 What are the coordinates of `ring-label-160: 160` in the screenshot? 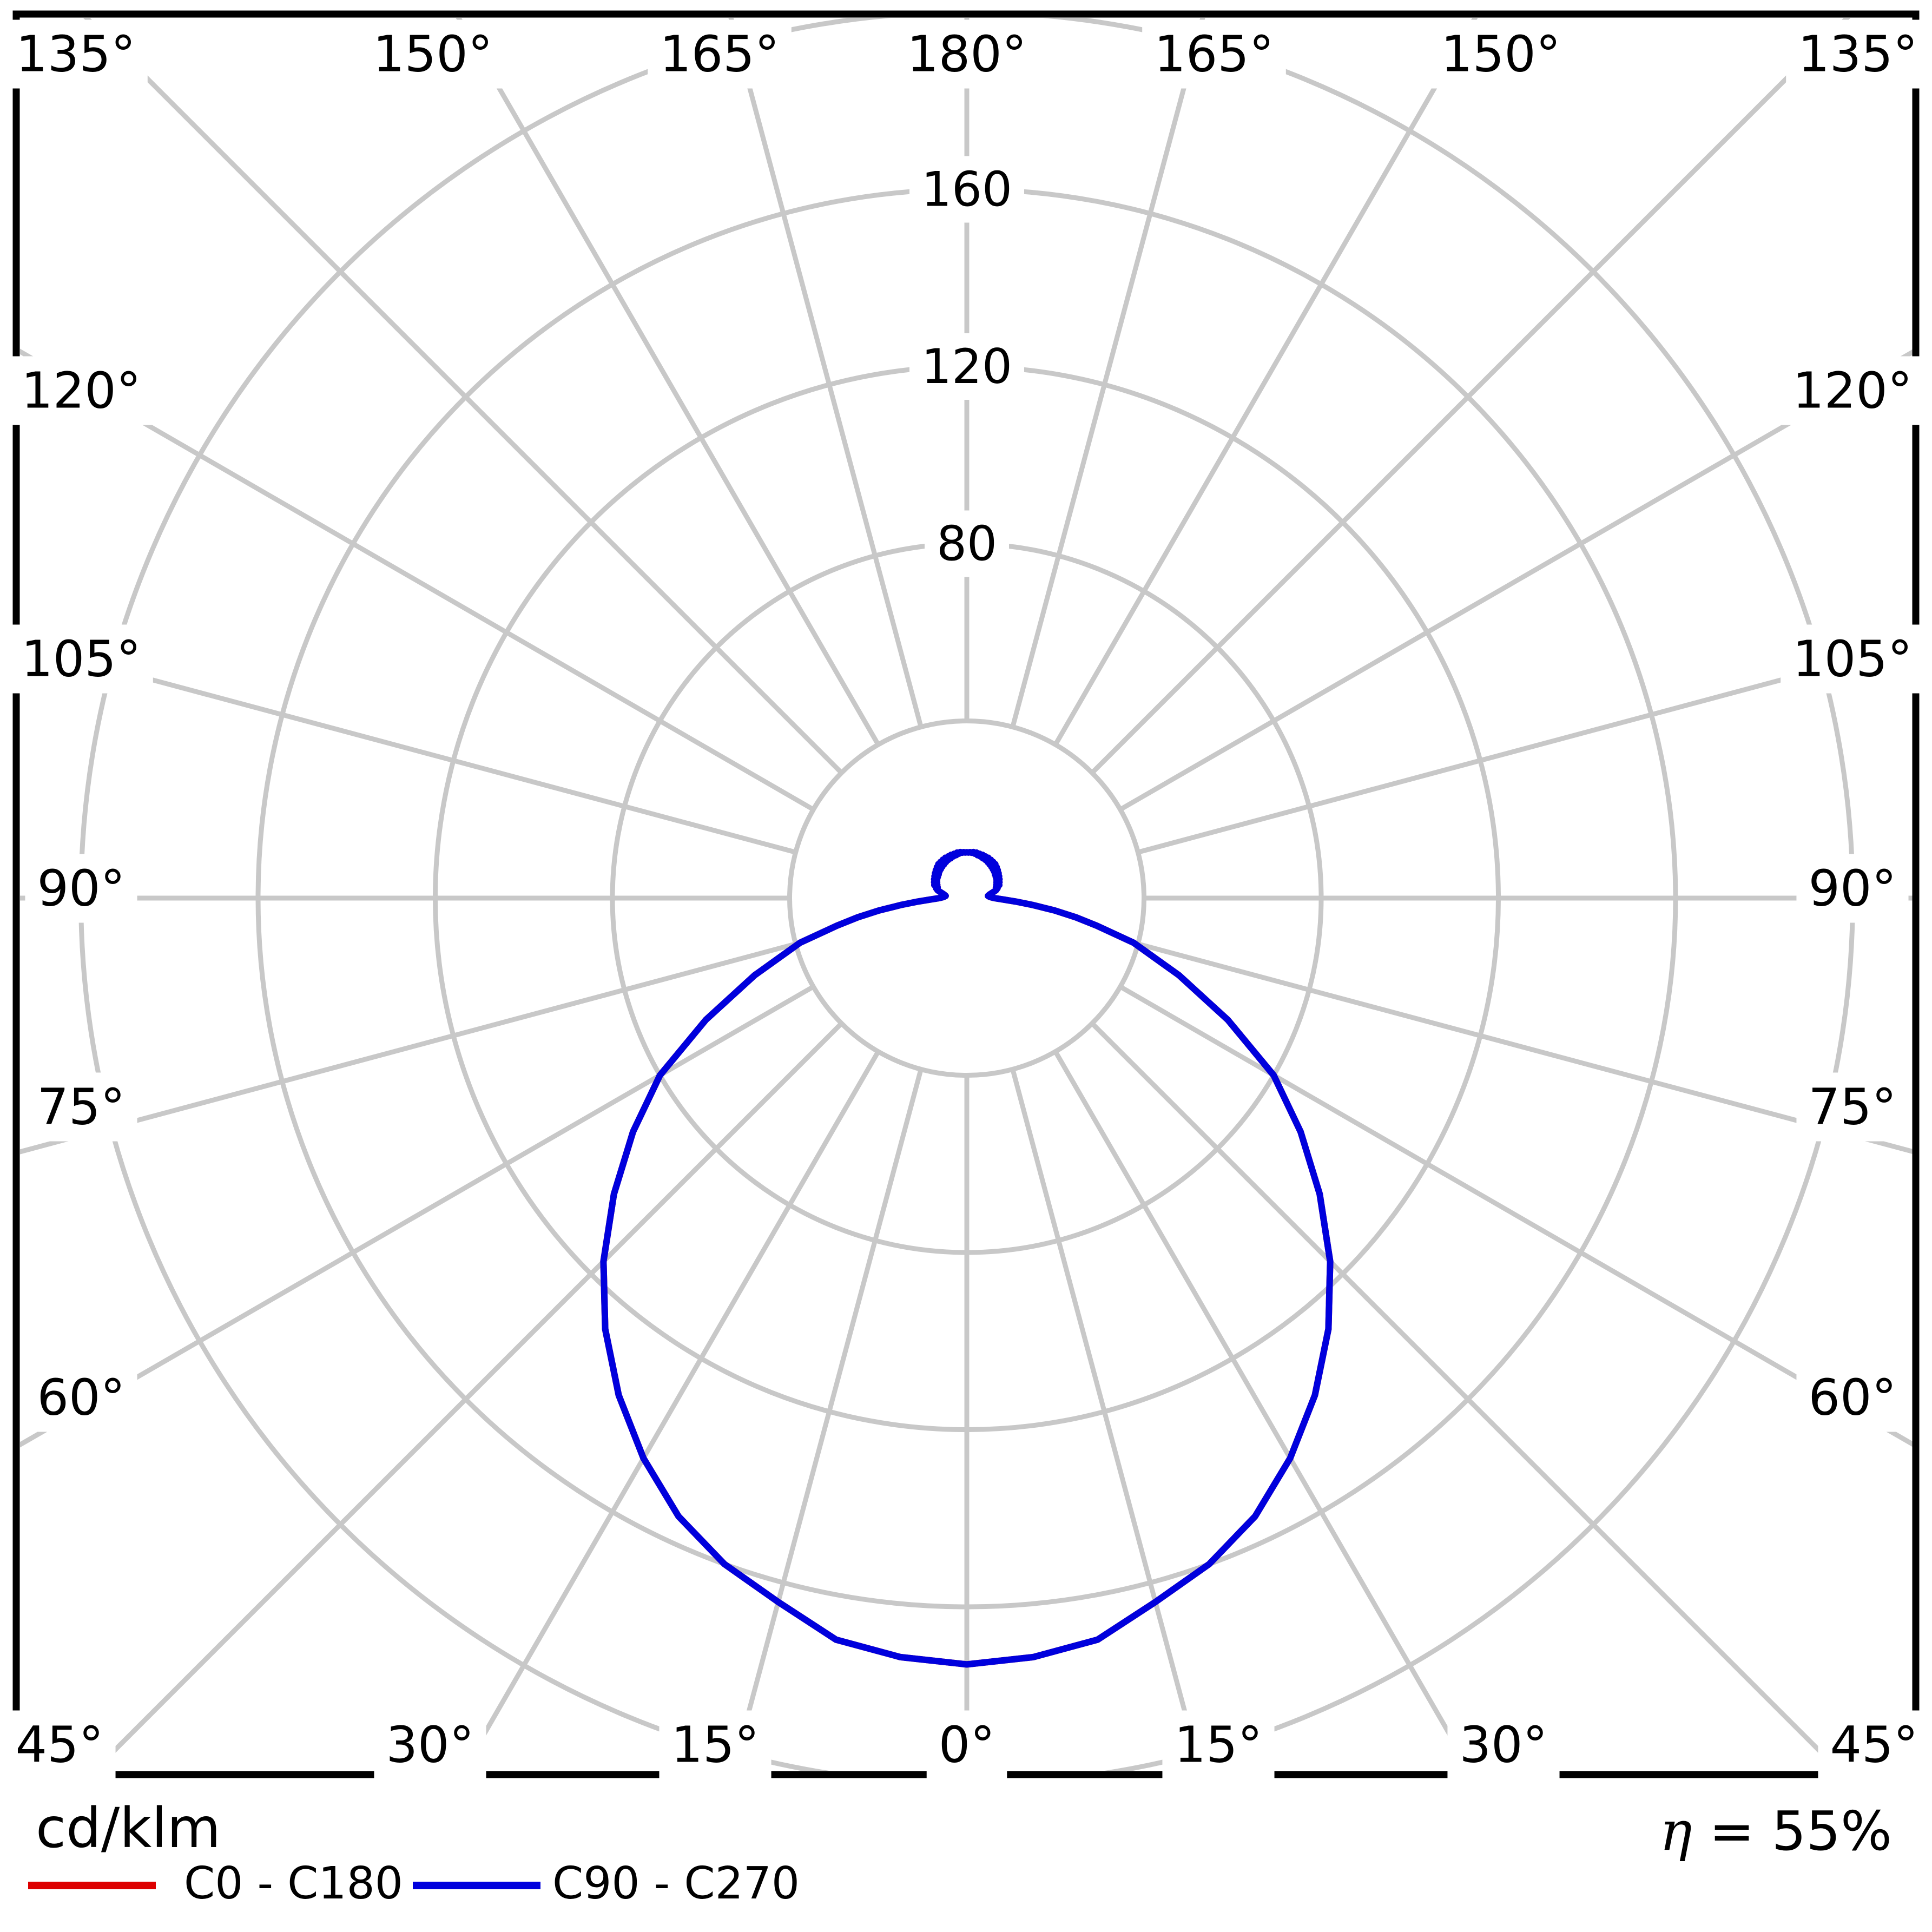 It's located at (966, 189).